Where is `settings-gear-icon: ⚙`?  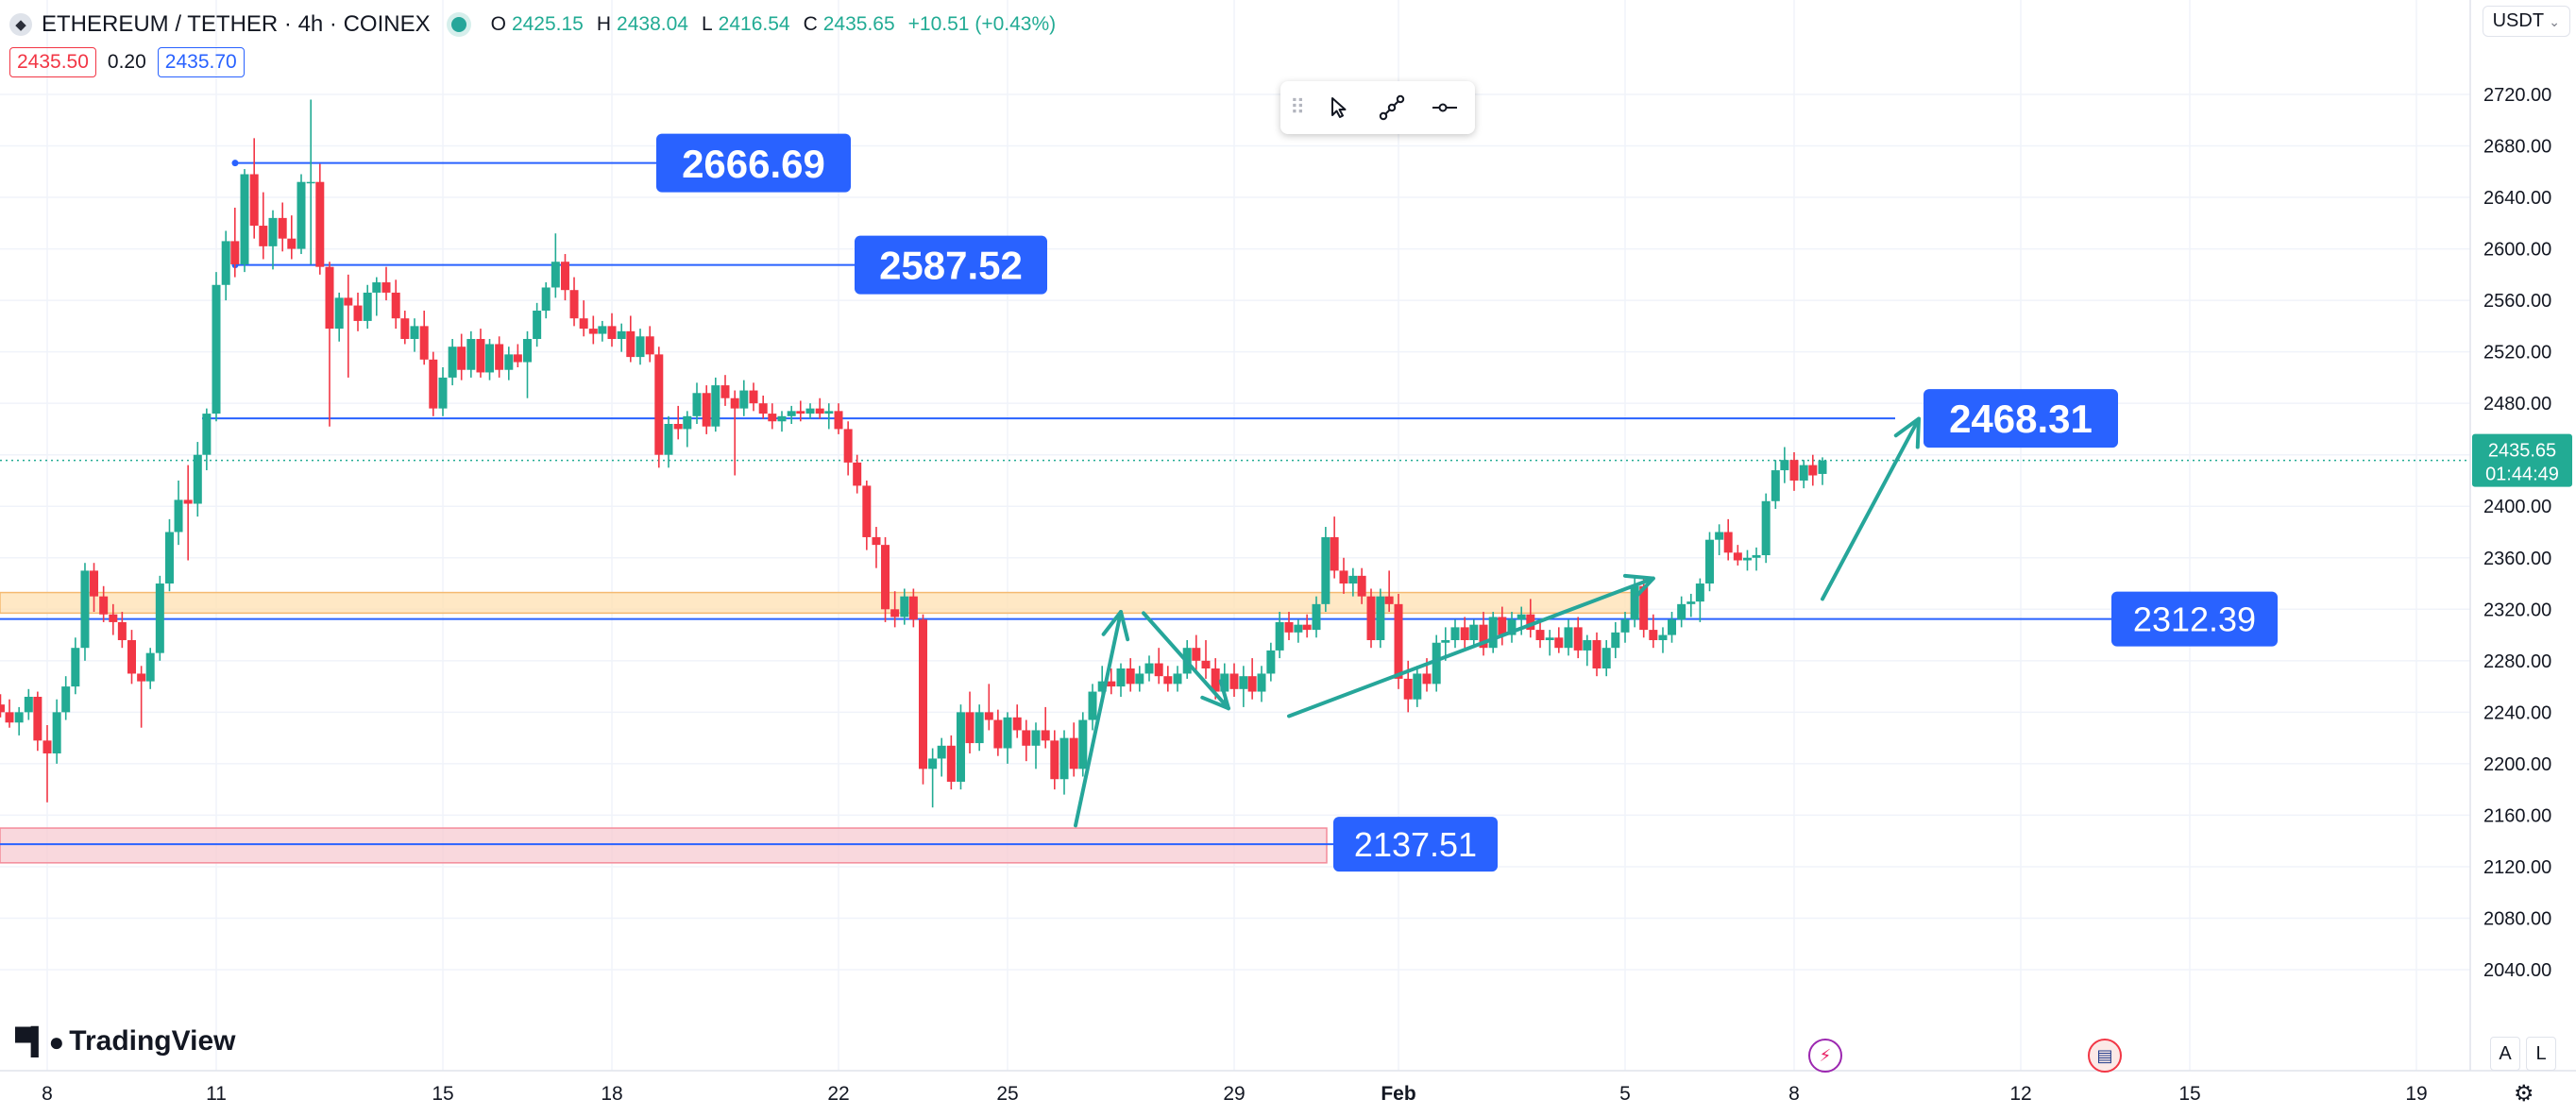
settings-gear-icon: ⚙ is located at coordinates (2524, 1094).